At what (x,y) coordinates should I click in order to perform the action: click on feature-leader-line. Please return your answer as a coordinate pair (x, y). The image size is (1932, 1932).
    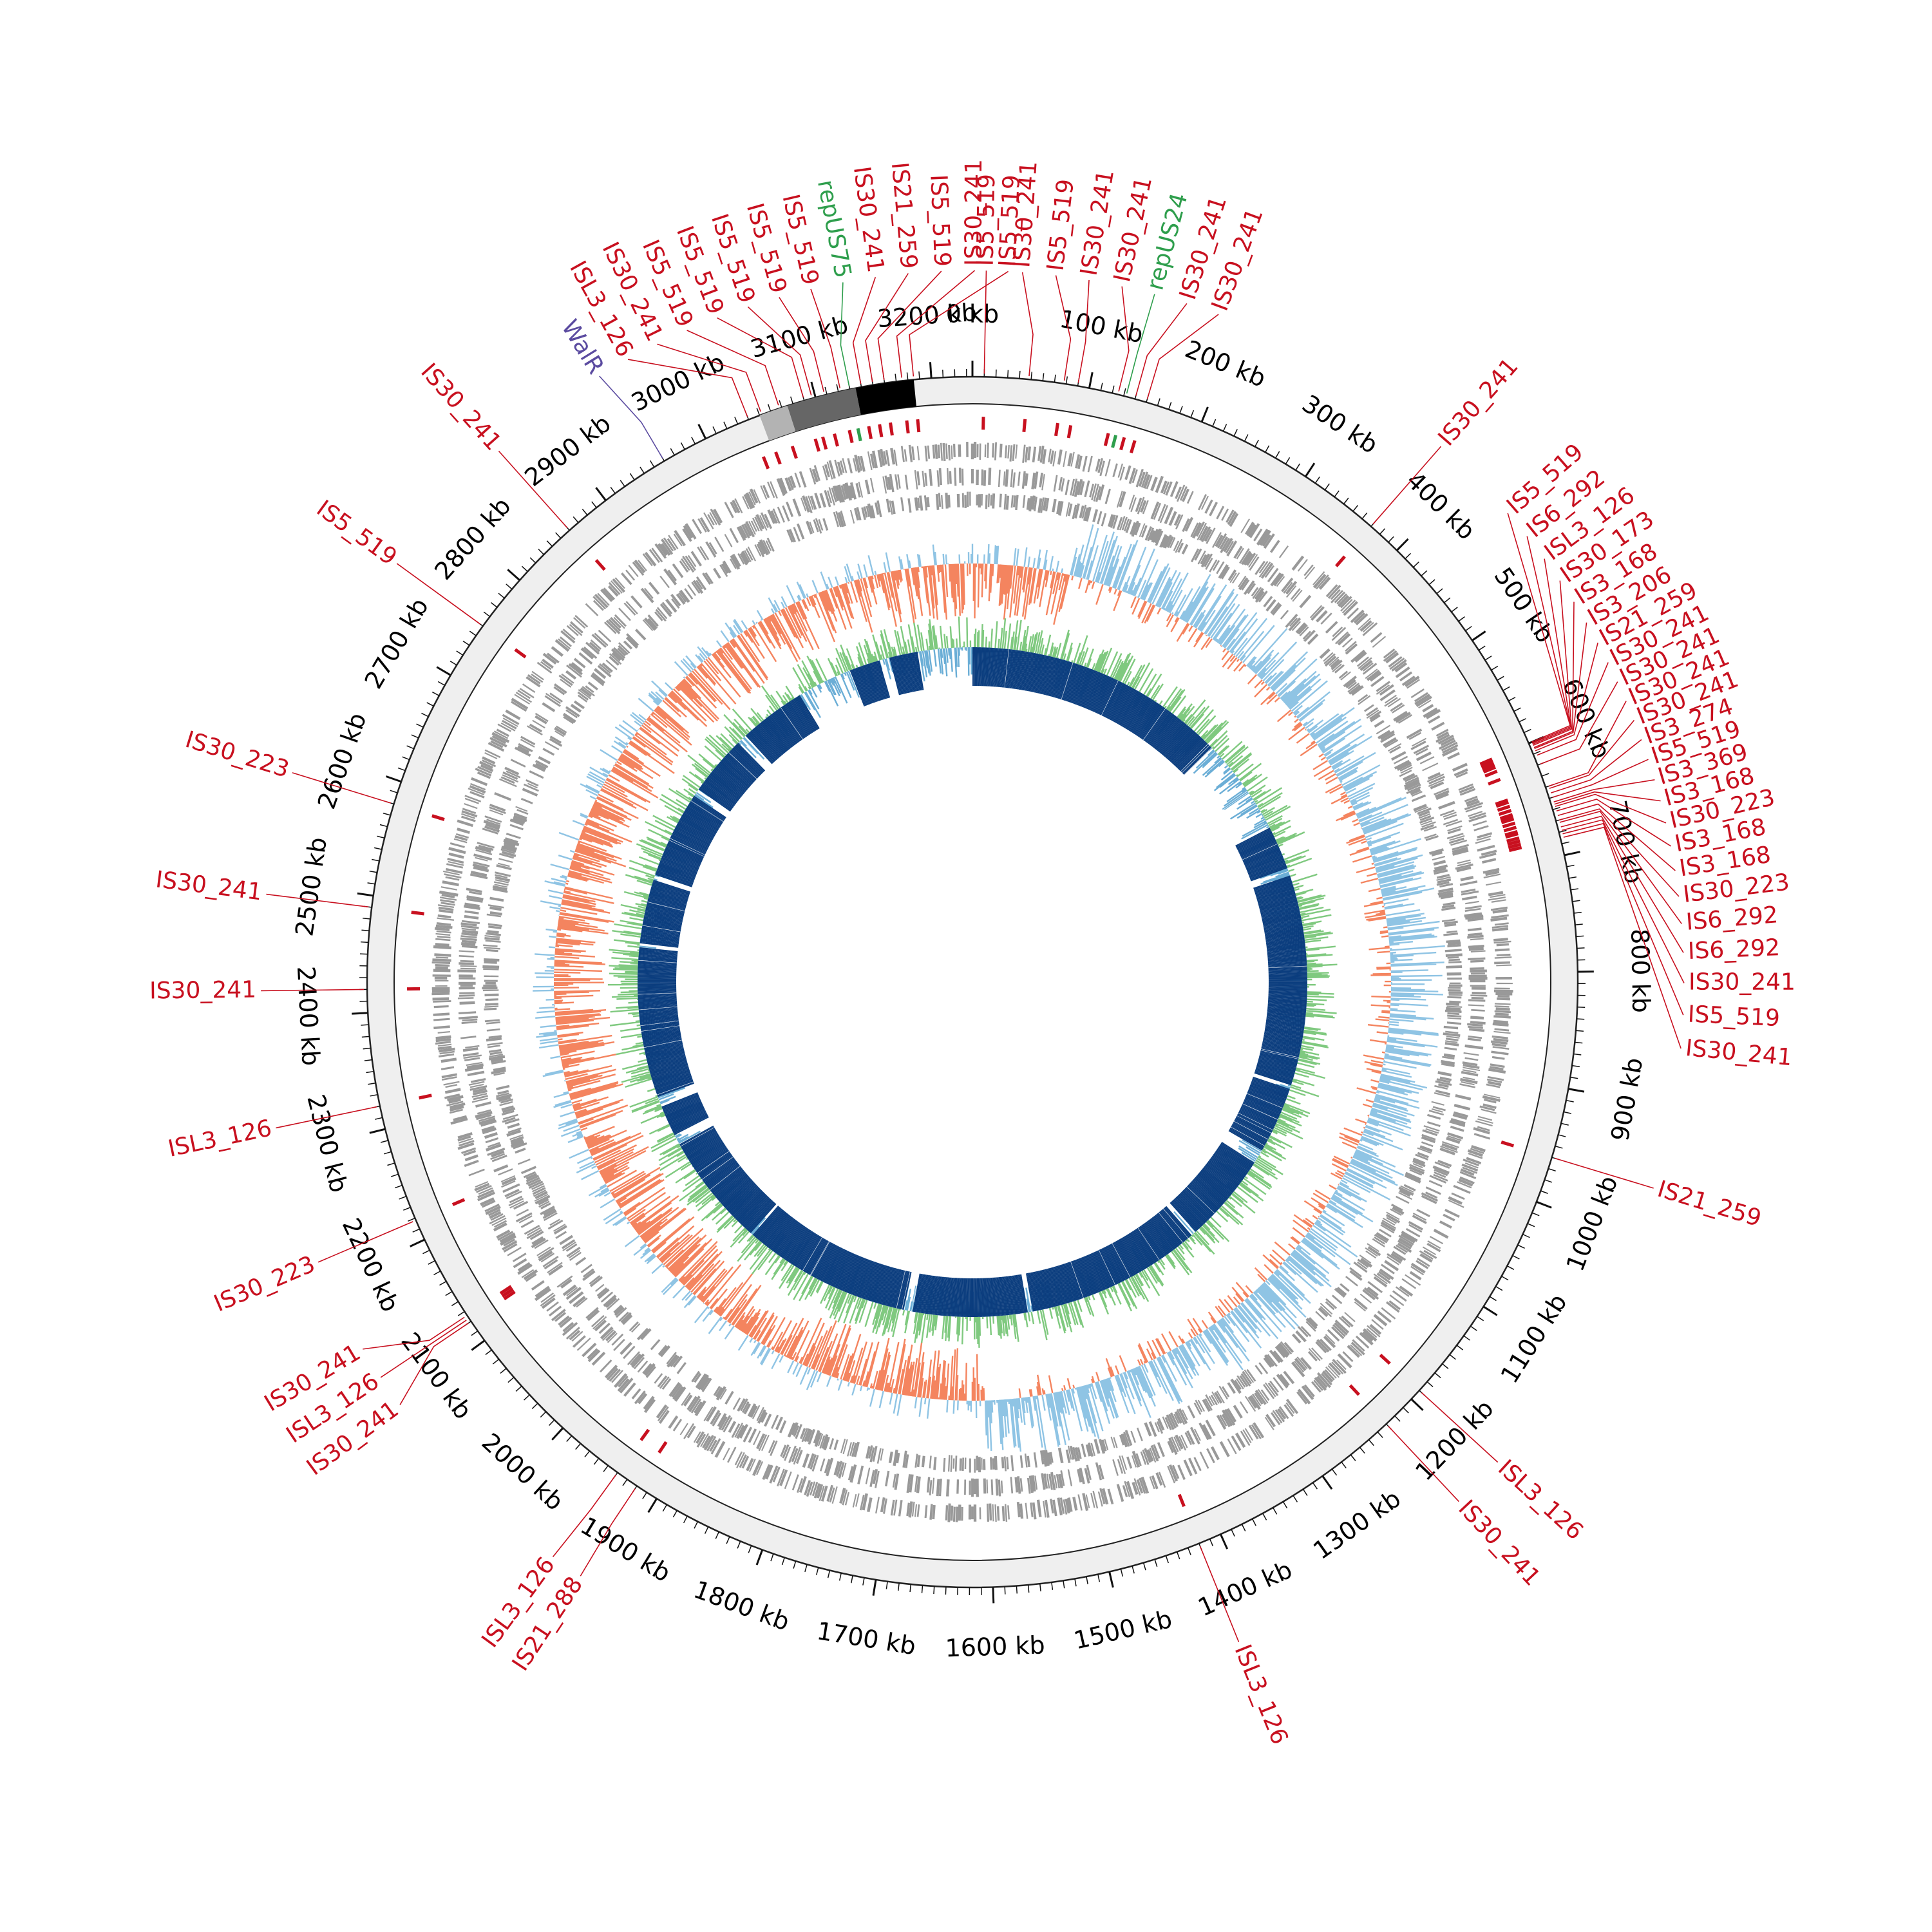
    Looking at the image, I should click on (1554, 675).